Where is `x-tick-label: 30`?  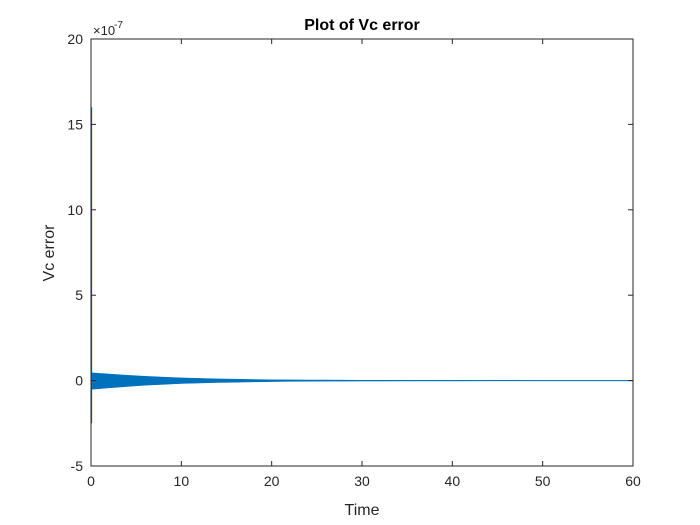
x-tick-label: 30 is located at coordinates (362, 481).